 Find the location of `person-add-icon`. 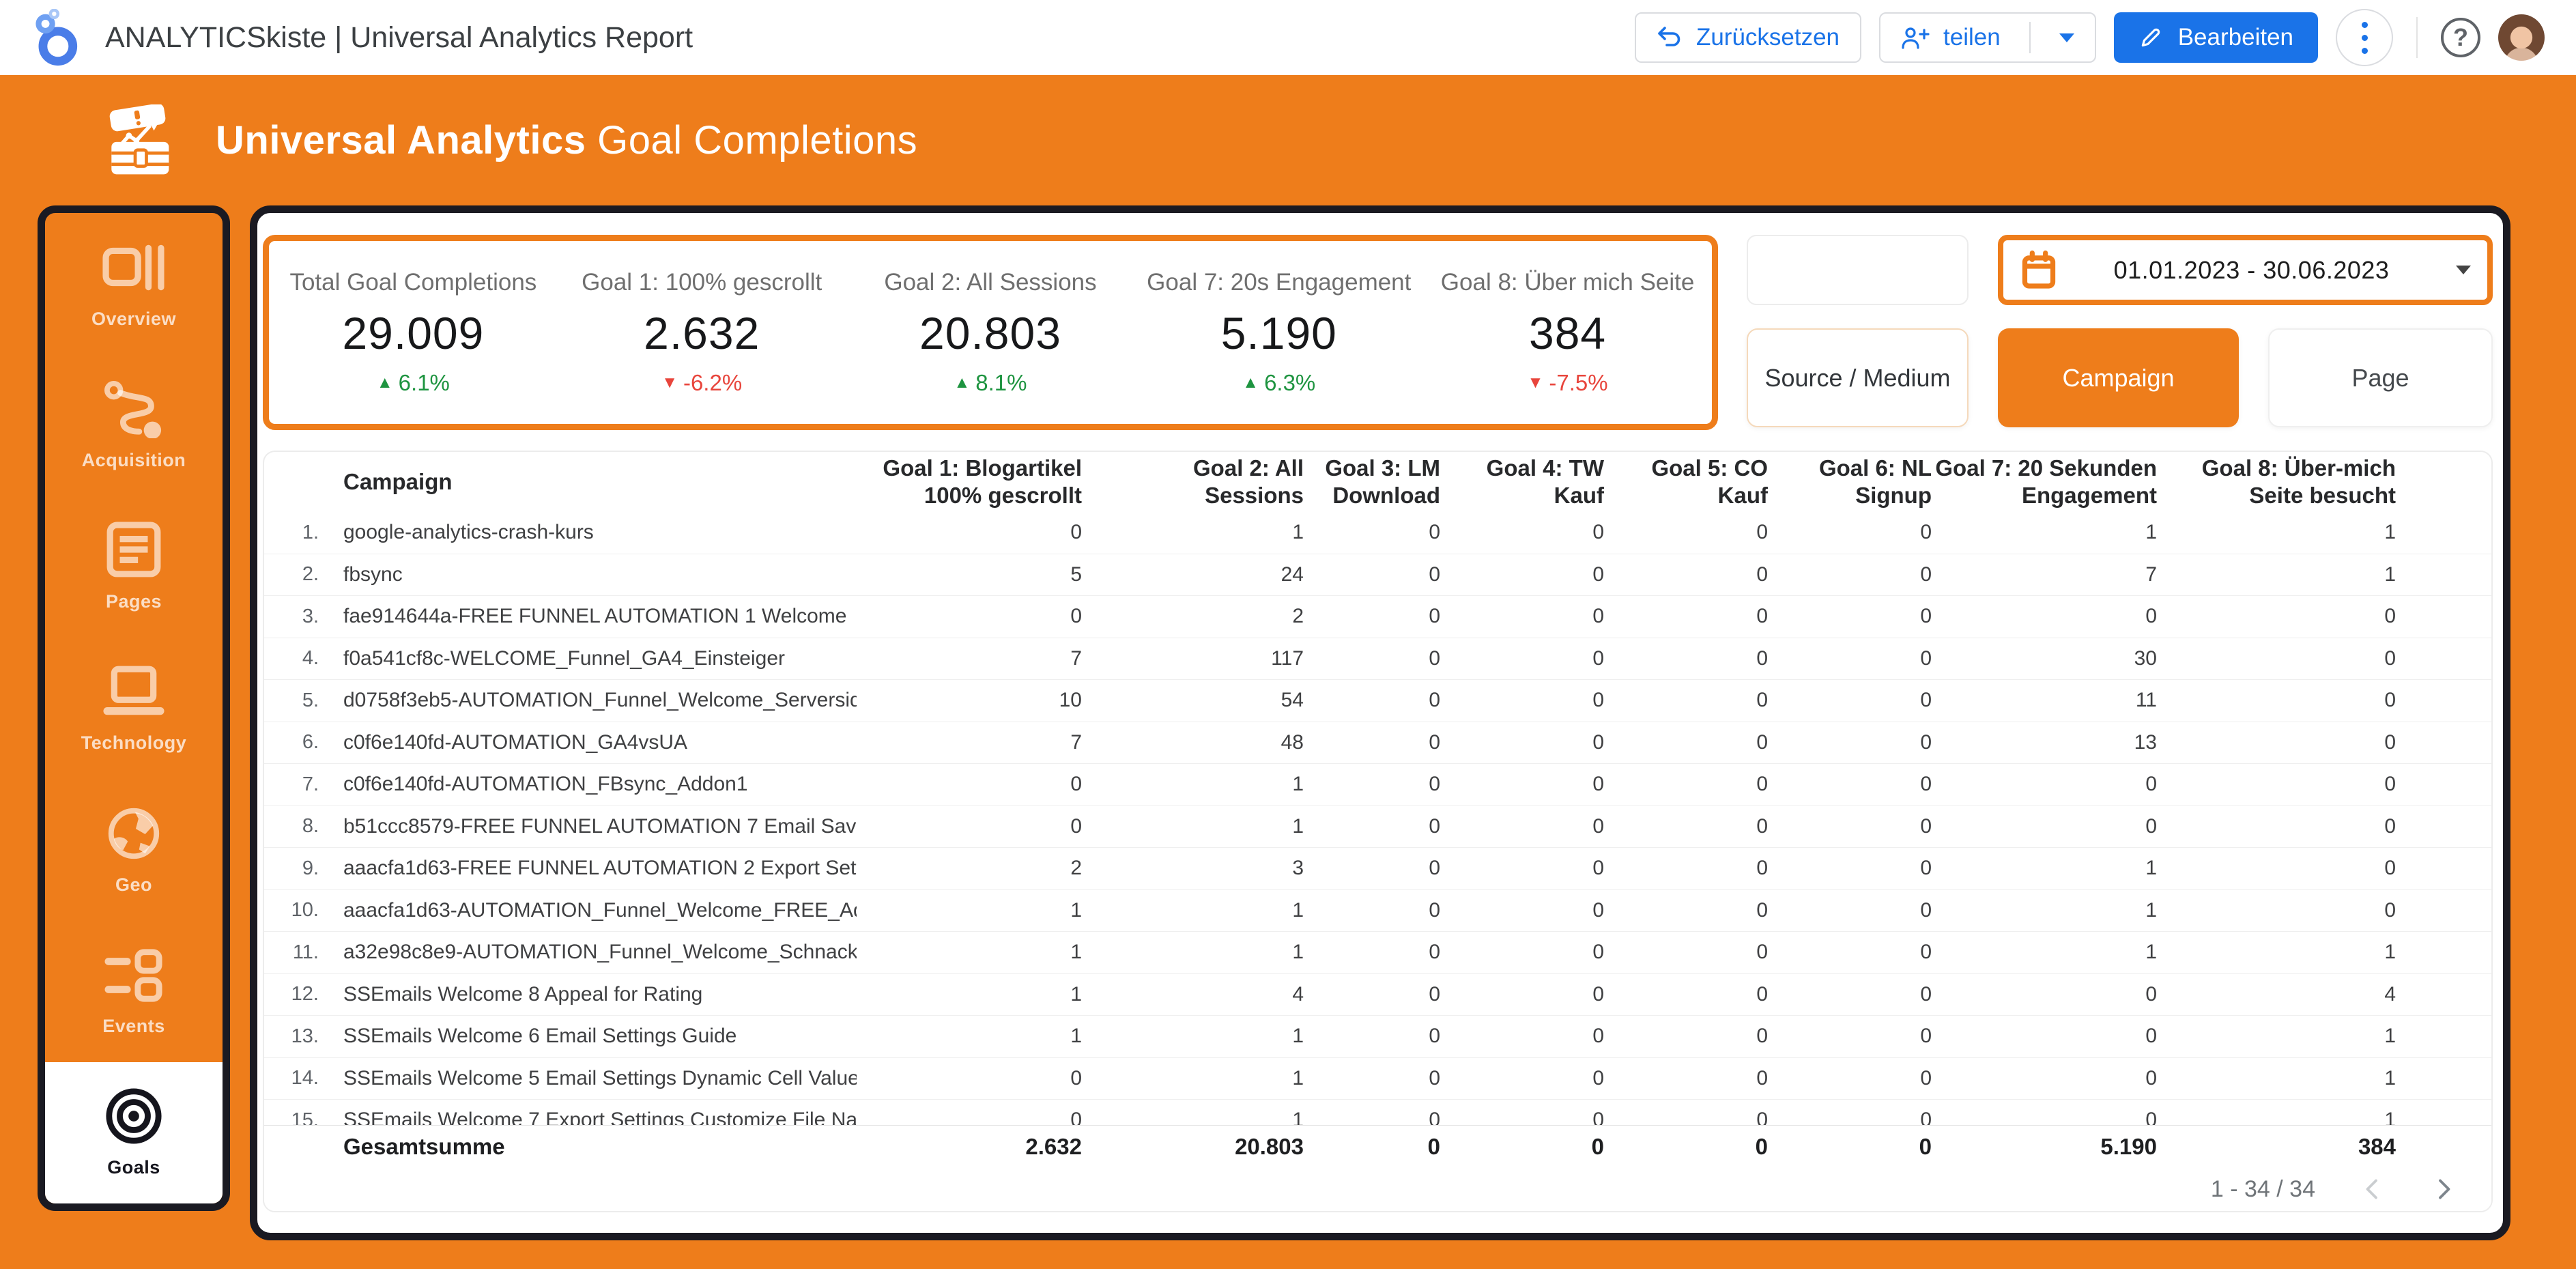

person-add-icon is located at coordinates (1916, 38).